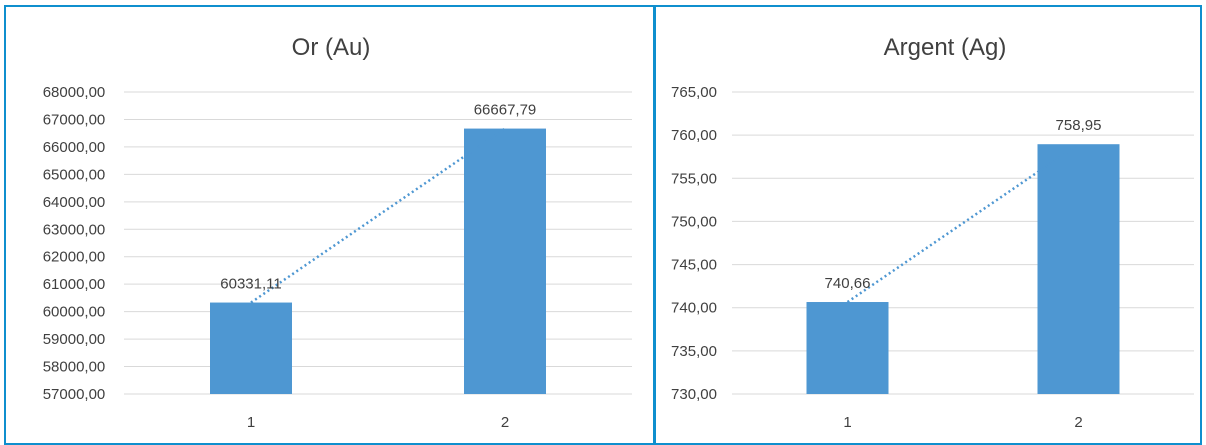 The width and height of the screenshot is (1206, 445). I want to click on data-label: 60331,11, so click(250, 284).